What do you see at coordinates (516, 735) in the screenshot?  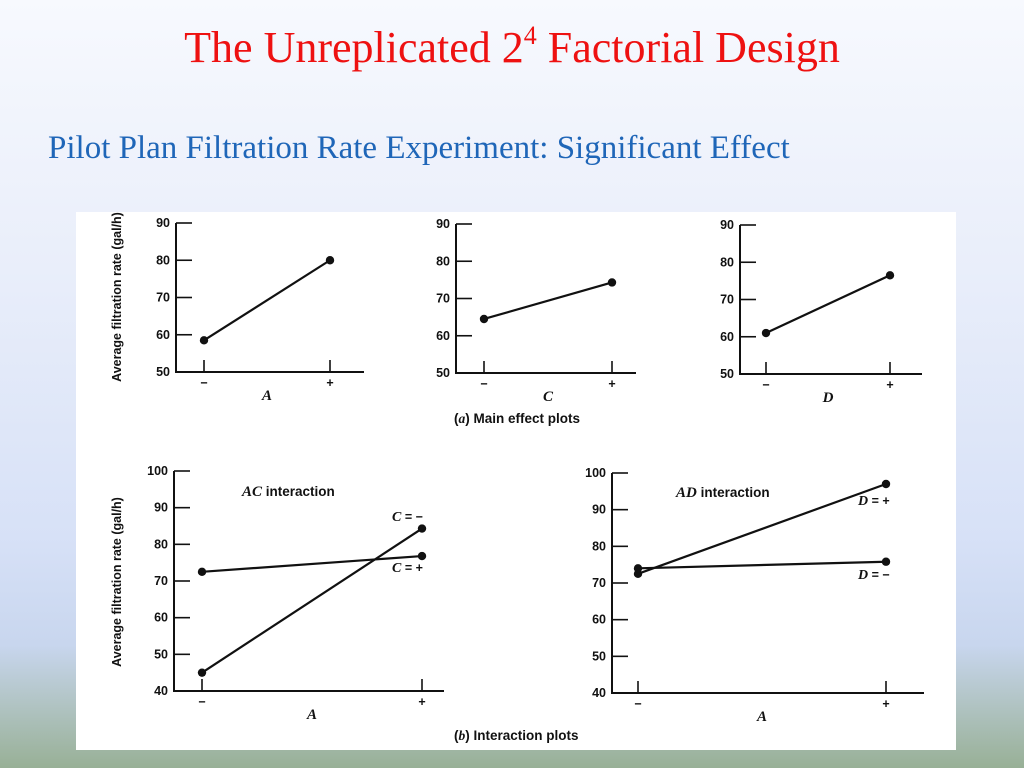 I see `caption-interaction-plots: (b) Interaction plots` at bounding box center [516, 735].